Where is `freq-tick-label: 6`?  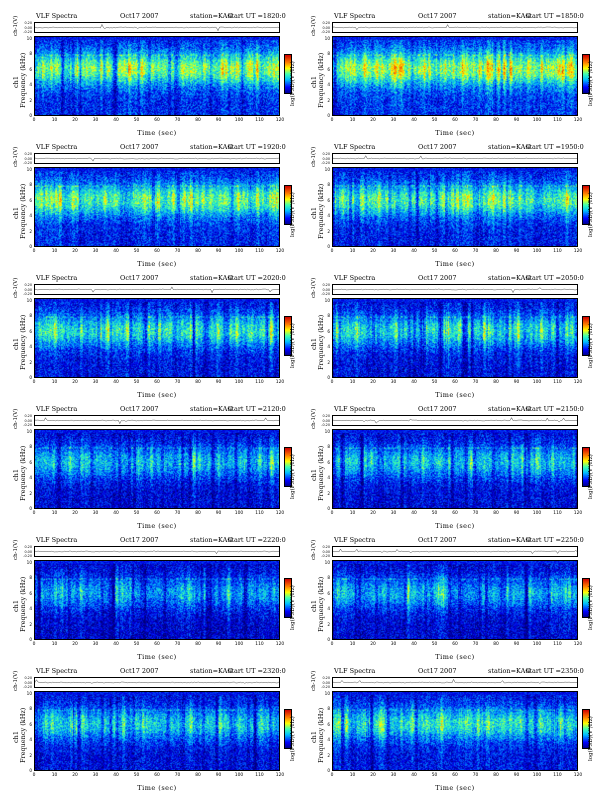 freq-tick-label: 6 is located at coordinates (328, 462).